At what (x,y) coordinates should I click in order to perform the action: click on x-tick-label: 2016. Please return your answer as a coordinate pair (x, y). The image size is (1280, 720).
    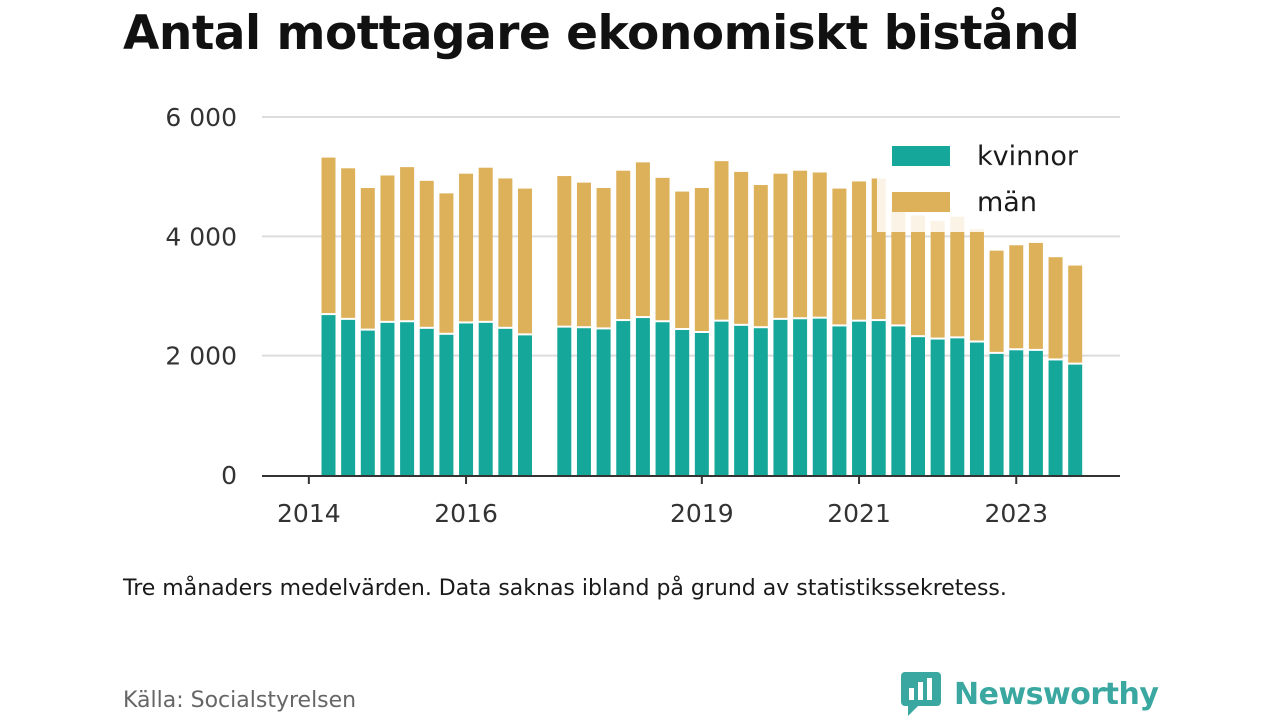
    Looking at the image, I should click on (466, 513).